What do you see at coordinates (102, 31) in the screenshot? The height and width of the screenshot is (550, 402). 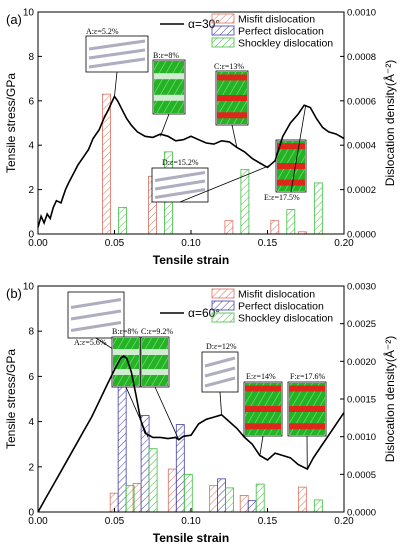 I see `annotation-label-a-0: A:ε=5.2%` at bounding box center [102, 31].